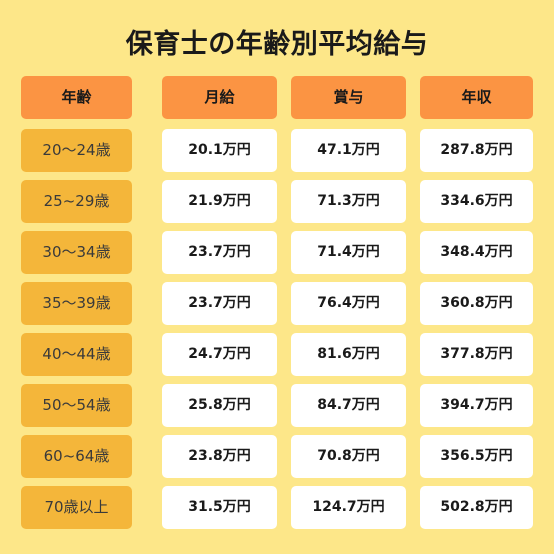 The width and height of the screenshot is (554, 554). Describe the element at coordinates (219, 507) in the screenshot. I see `monthly-cell: 31.5万円` at that location.